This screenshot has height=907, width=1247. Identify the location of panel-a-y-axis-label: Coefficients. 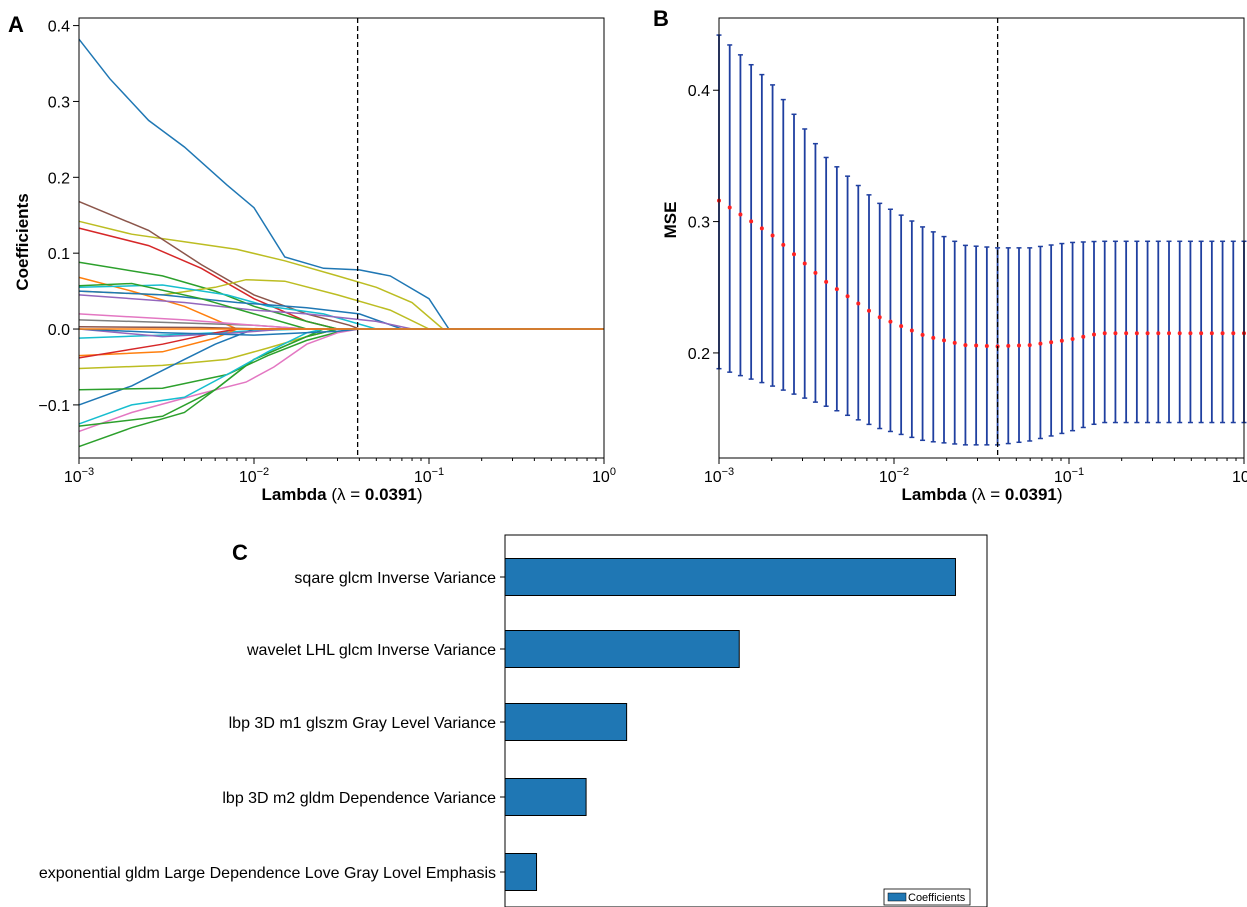
(22, 241).